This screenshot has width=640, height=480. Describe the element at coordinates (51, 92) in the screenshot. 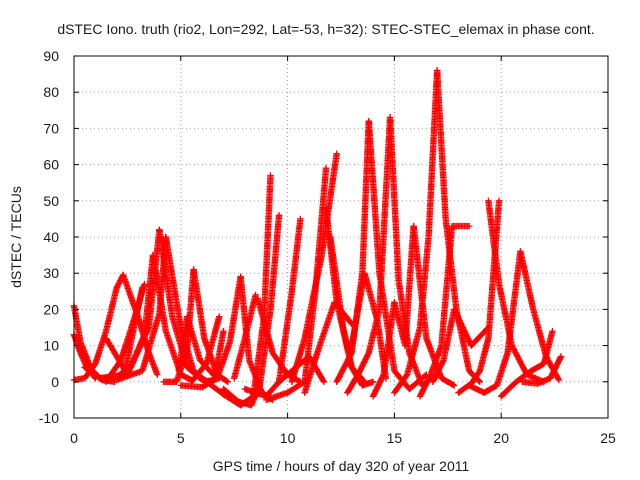

I see `y-tick-label: 80` at that location.